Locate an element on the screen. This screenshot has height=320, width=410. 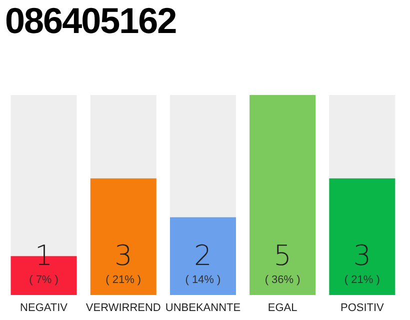
x-tick-label: UNBEKANNTE is located at coordinates (203, 308).